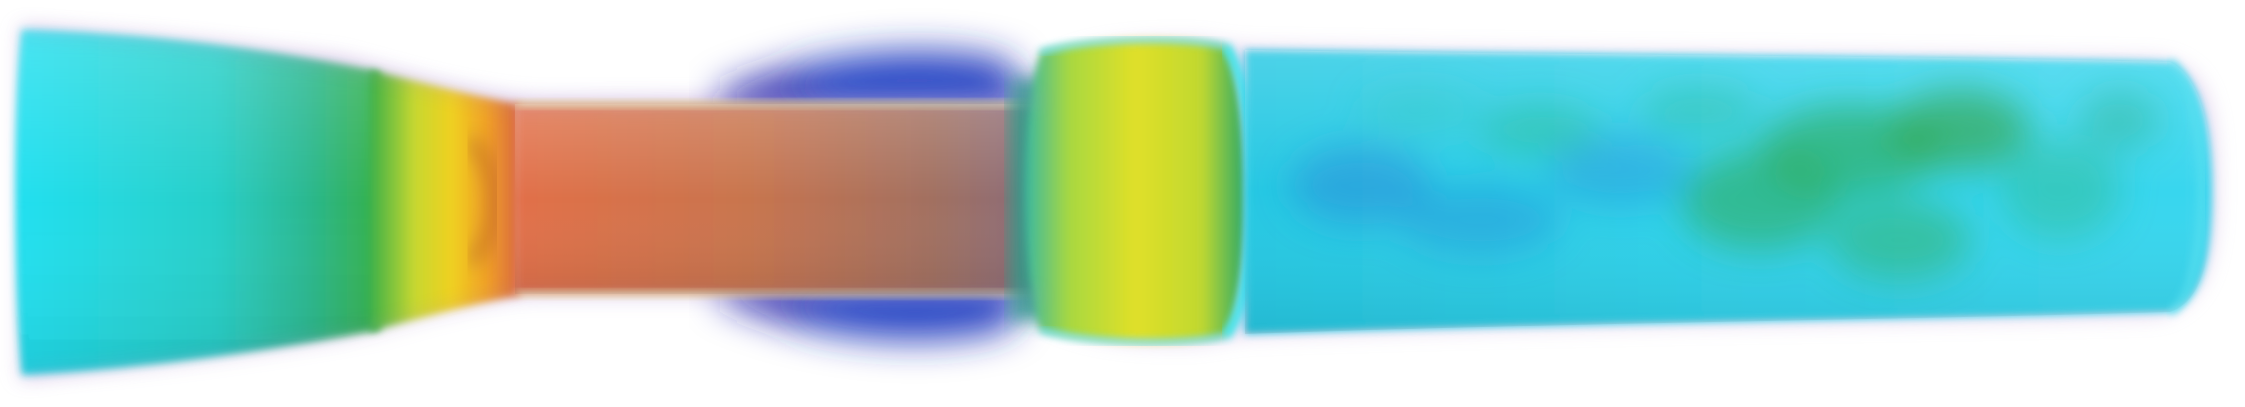 This screenshot has width=2245, height=407. What do you see at coordinates (1141, 191) in the screenshot?
I see `shock-disc` at bounding box center [1141, 191].